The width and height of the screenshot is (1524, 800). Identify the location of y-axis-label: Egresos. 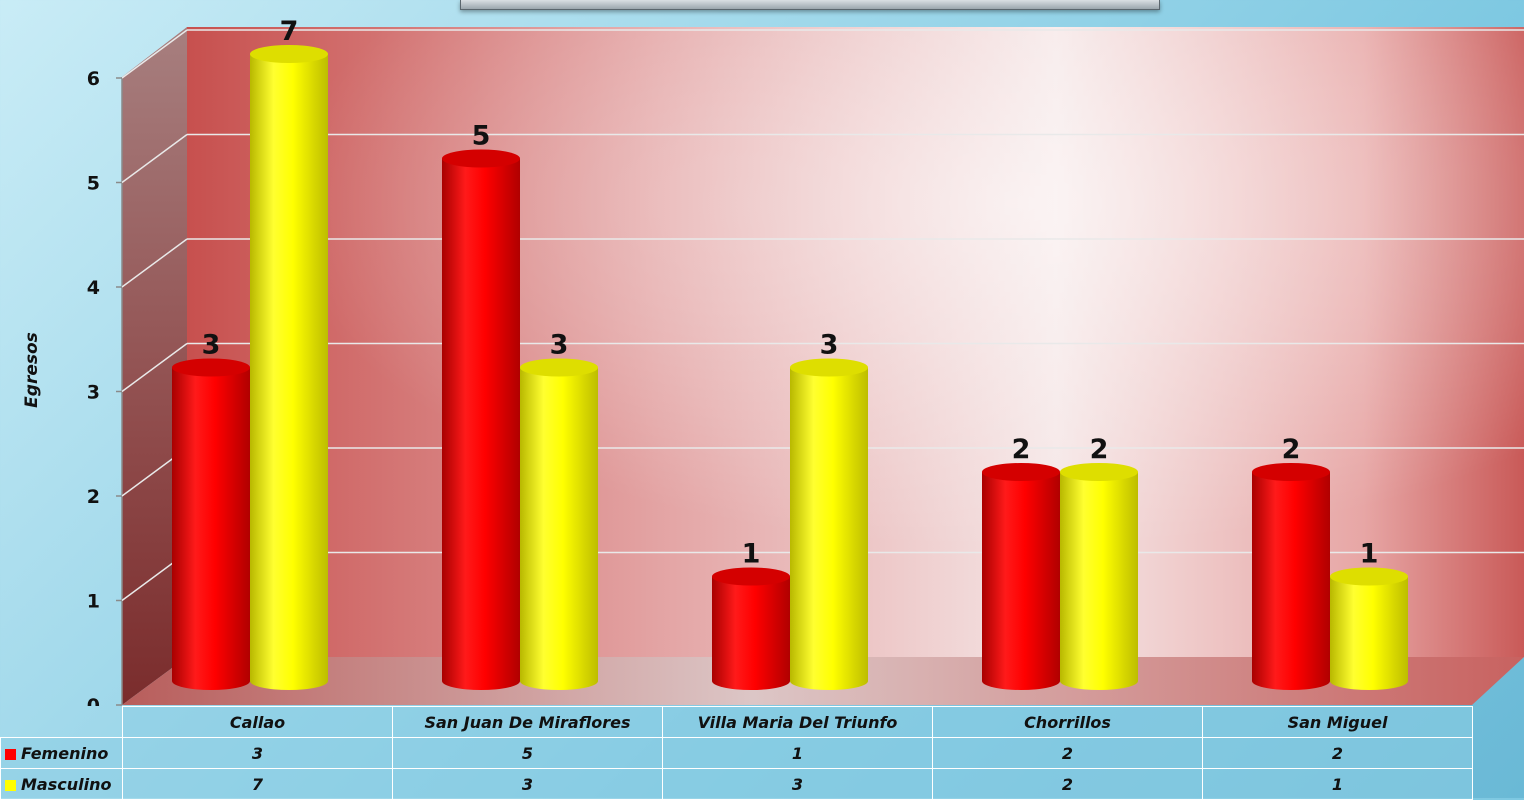
(32, 370).